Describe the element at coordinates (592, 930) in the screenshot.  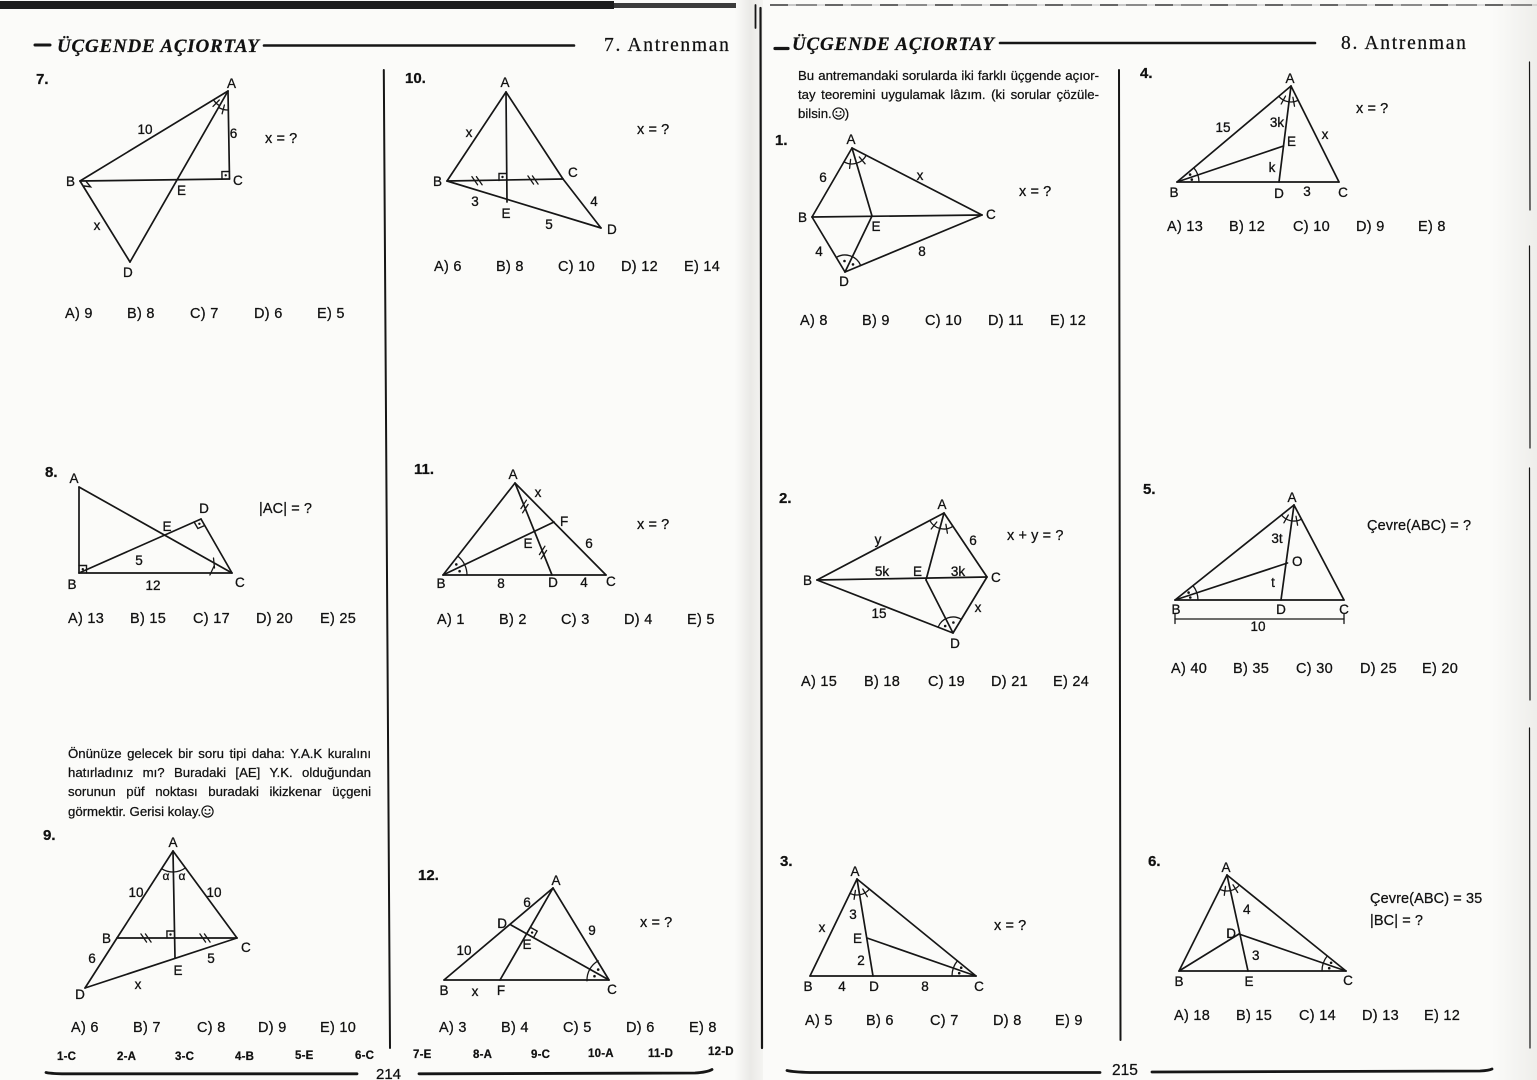
I see `svg-text: 9` at that location.